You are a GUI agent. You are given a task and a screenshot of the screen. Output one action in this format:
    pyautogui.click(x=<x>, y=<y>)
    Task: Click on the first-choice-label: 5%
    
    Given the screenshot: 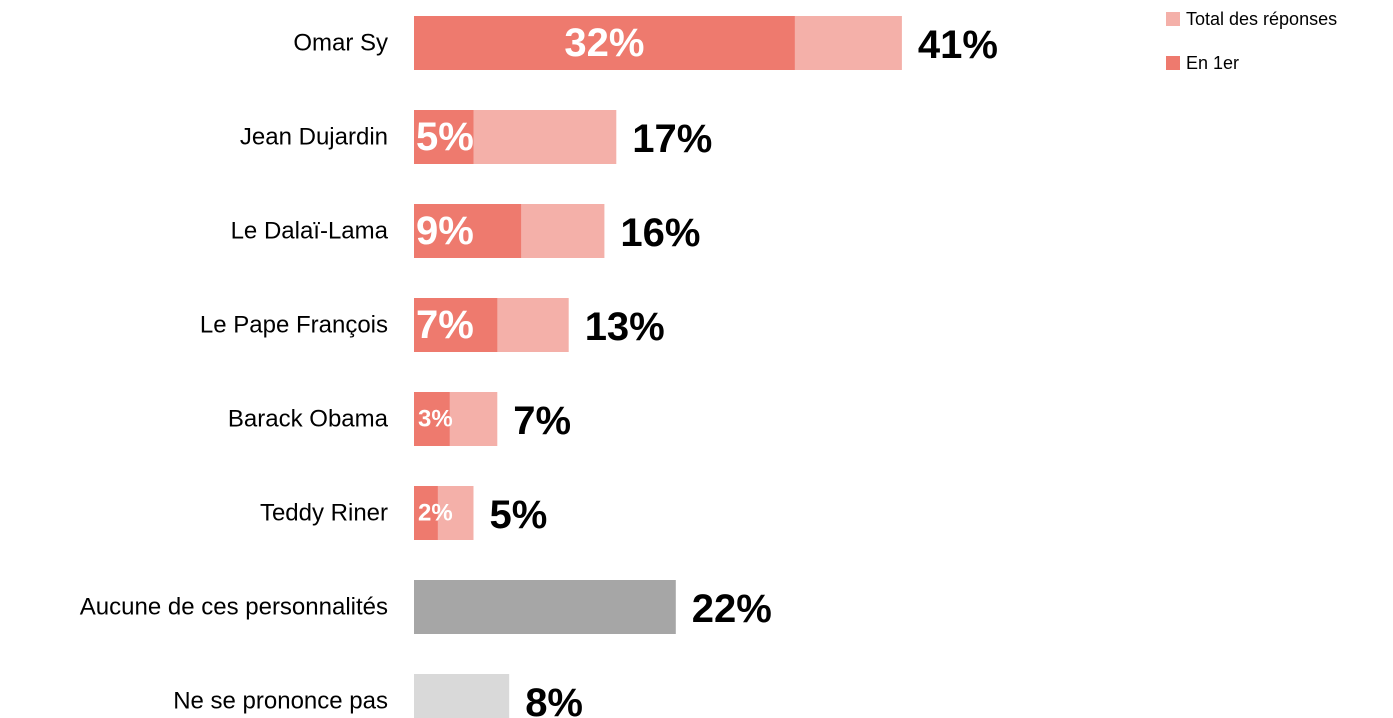 What is the action you would take?
    pyautogui.click(x=445, y=137)
    